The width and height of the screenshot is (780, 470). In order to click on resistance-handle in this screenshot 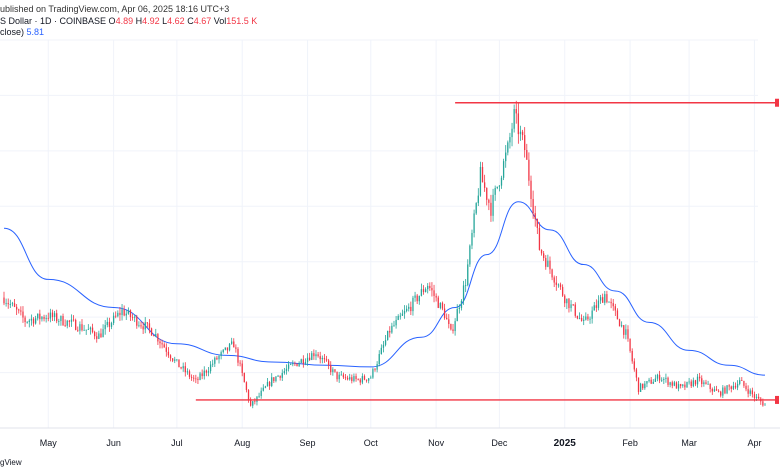, I will do `click(777, 102)`.